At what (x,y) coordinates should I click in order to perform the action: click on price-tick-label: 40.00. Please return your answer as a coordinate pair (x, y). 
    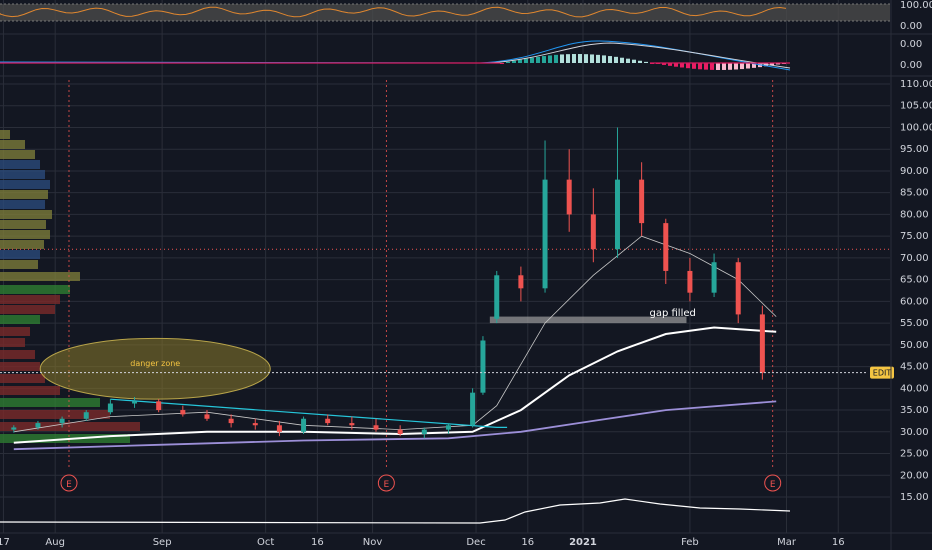
    Looking at the image, I should click on (914, 388).